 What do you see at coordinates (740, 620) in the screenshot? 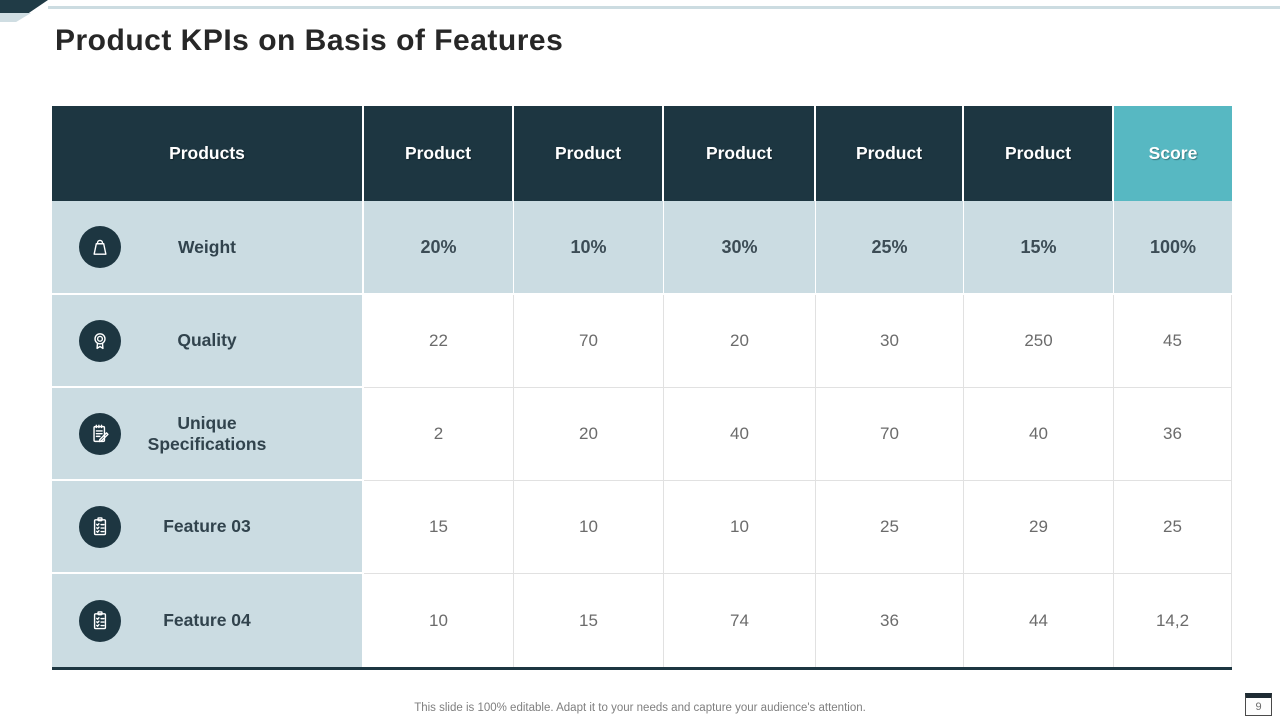
I see `table-cell: 74` at bounding box center [740, 620].